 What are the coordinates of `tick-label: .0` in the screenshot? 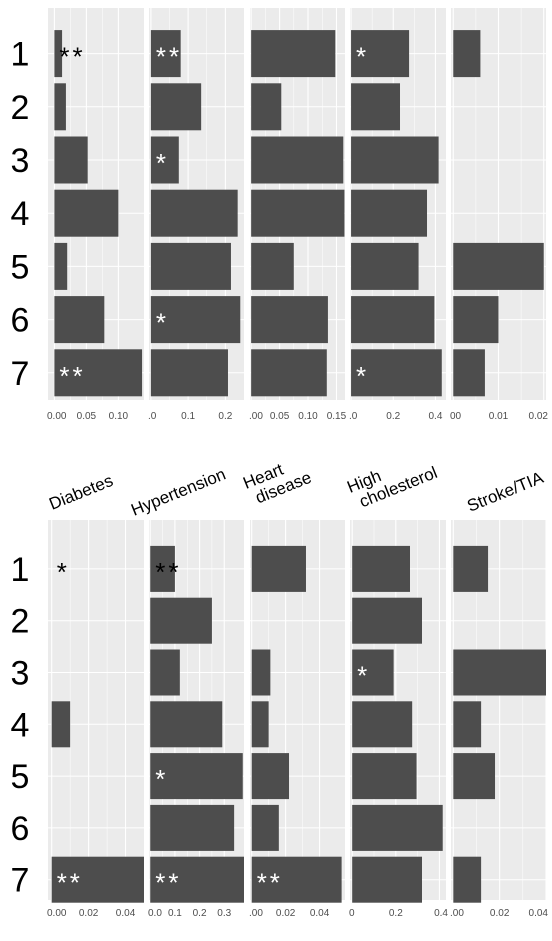 It's located at (353, 416).